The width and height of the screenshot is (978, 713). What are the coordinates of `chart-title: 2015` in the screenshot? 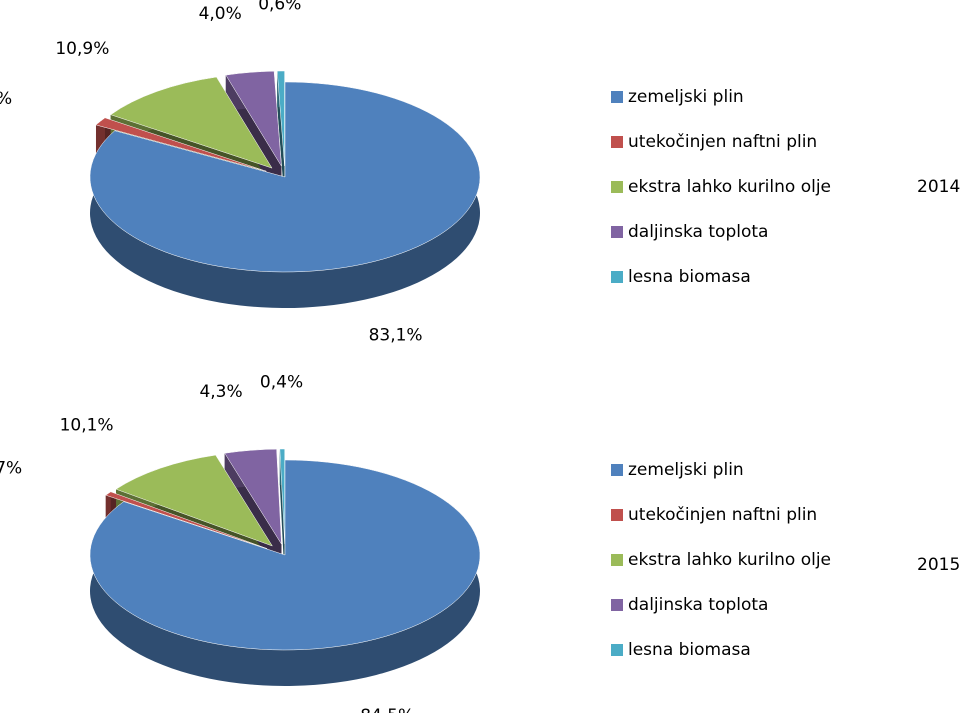 It's located at (938, 565).